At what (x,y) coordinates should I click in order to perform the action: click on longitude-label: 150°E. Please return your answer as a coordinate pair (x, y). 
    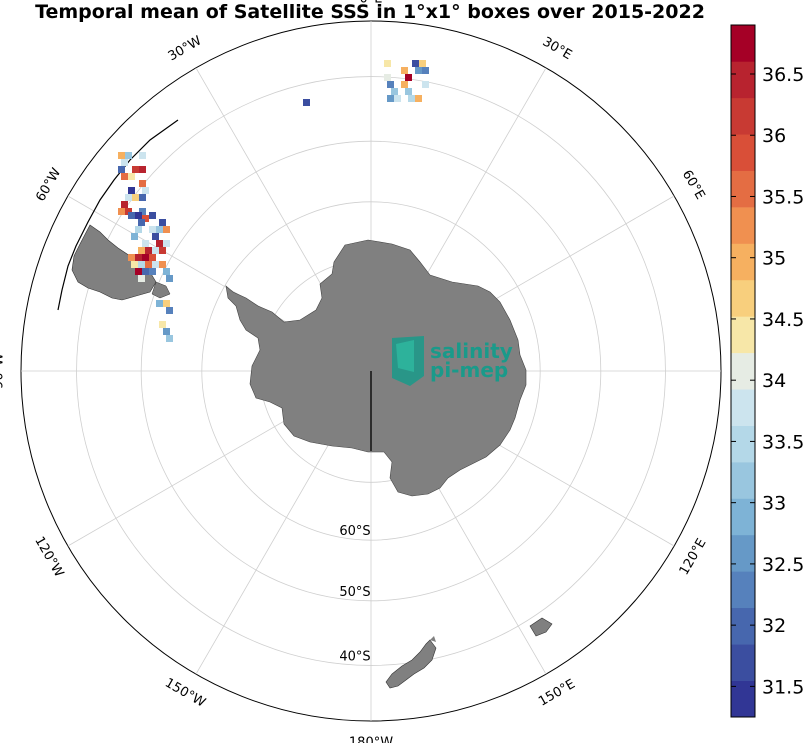
    Looking at the image, I should click on (557, 693).